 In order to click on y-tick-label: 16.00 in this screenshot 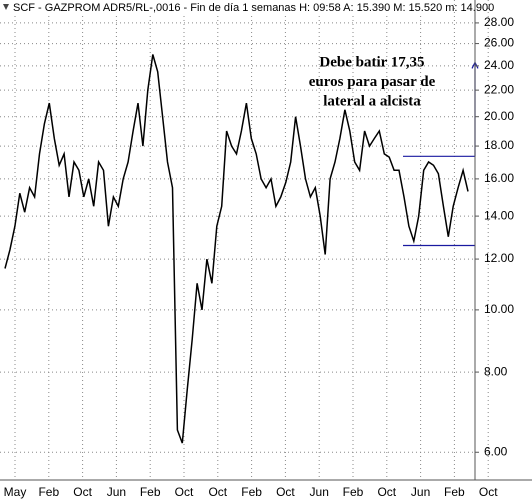, I will do `click(499, 178)`.